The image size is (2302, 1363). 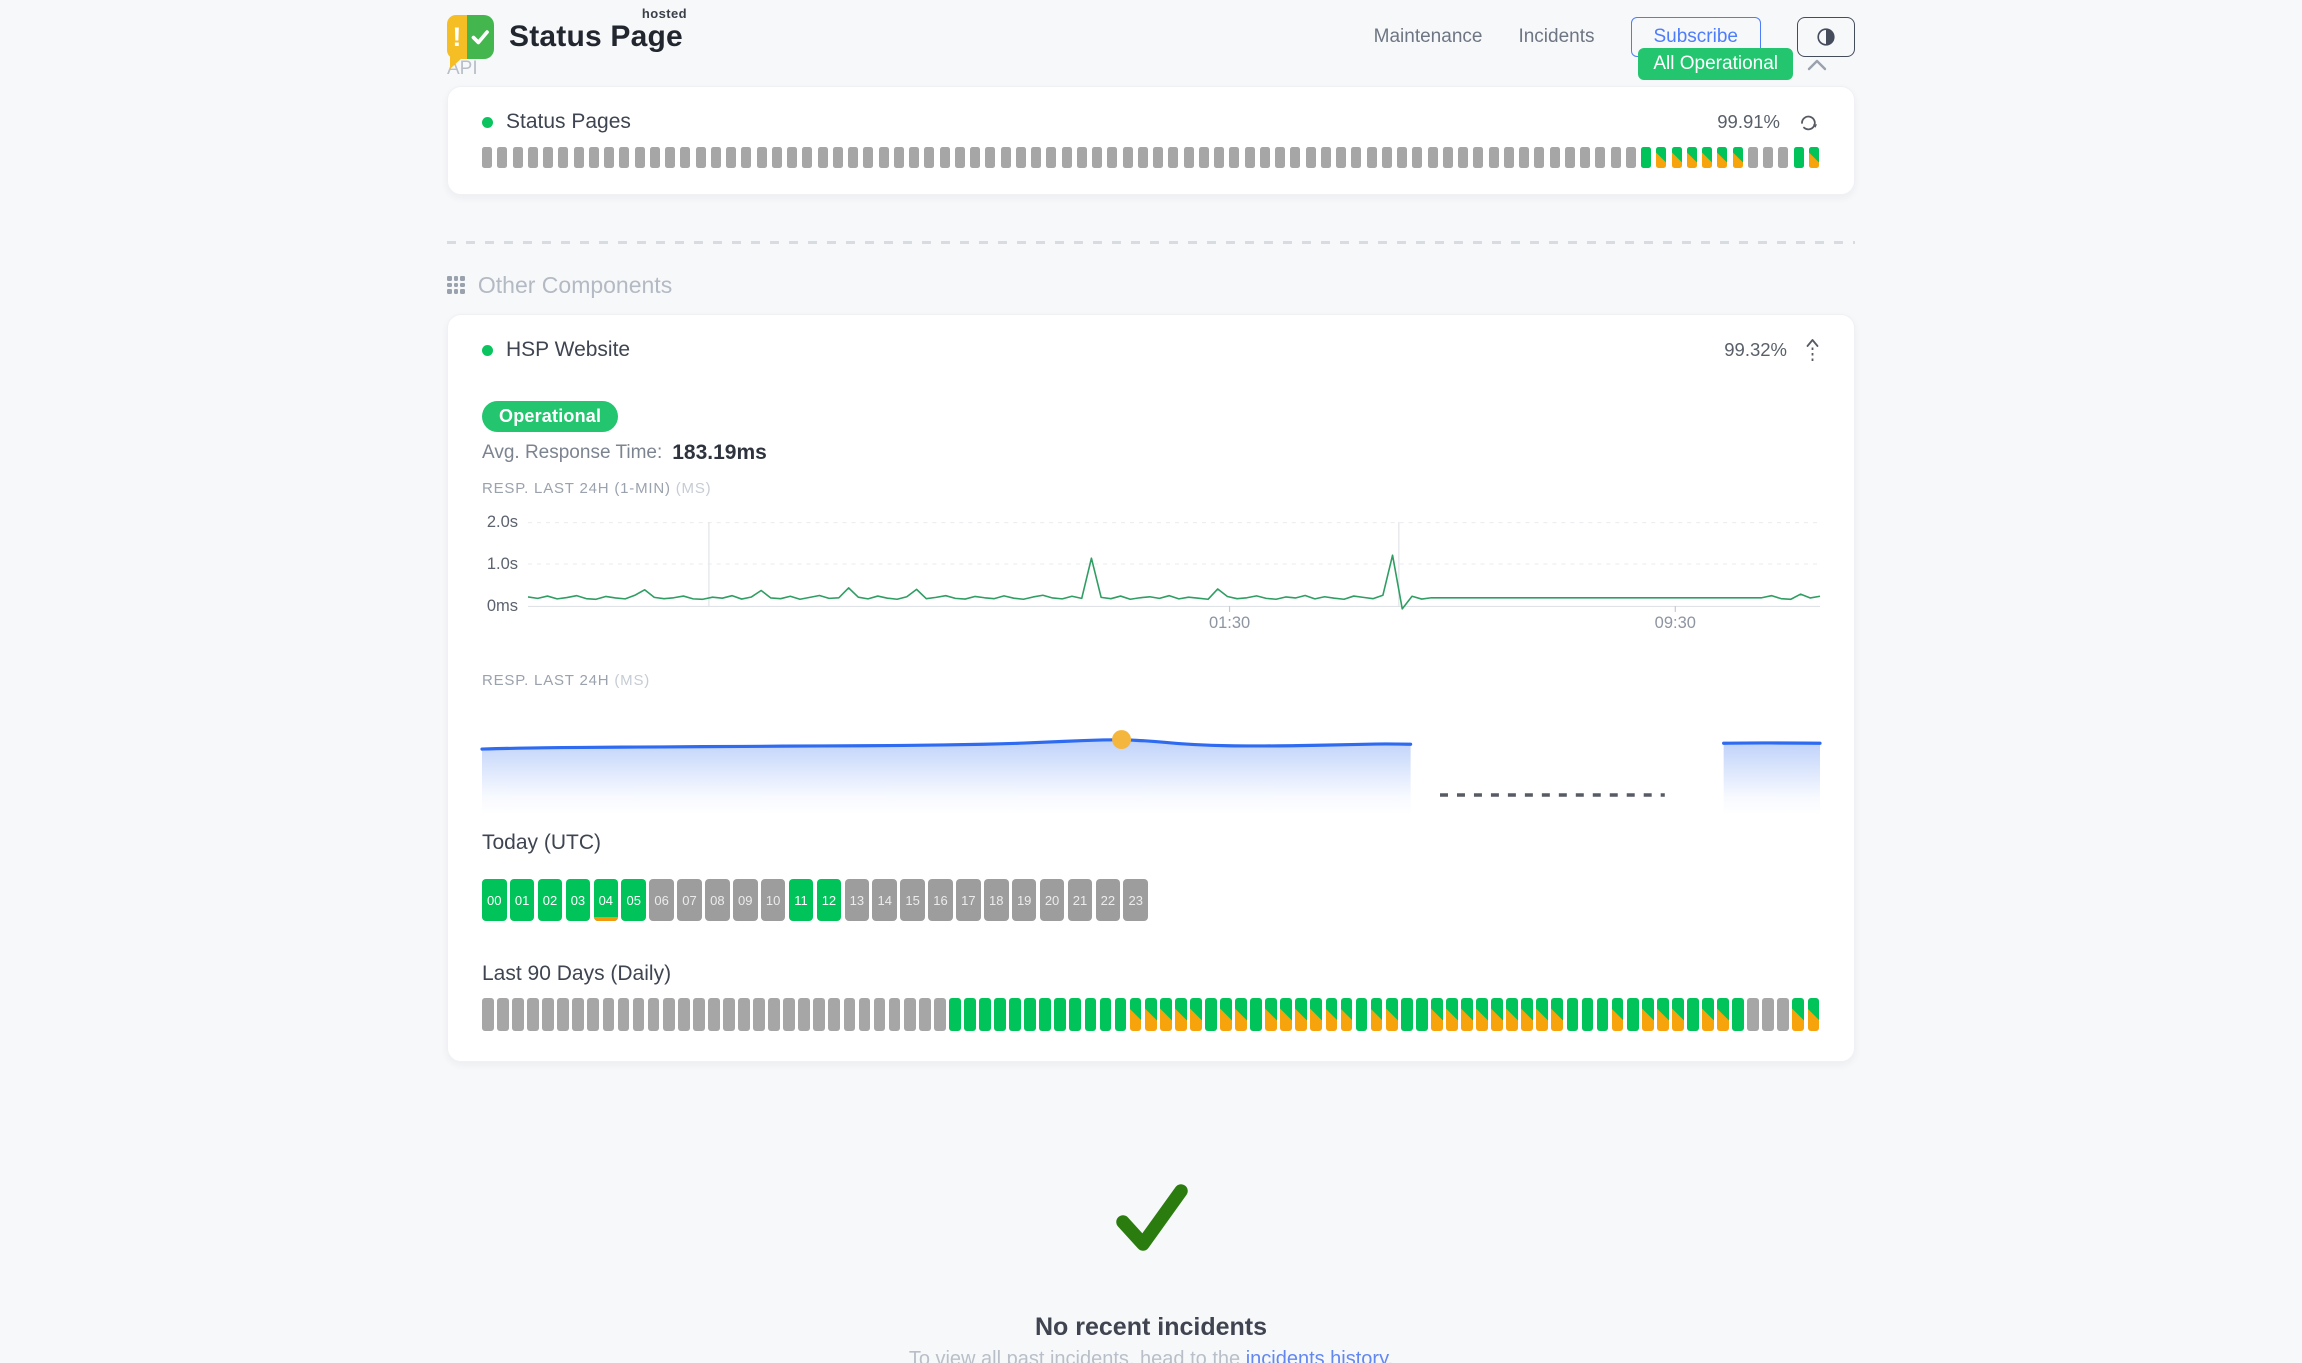 I want to click on refresh-icon, so click(x=1809, y=122).